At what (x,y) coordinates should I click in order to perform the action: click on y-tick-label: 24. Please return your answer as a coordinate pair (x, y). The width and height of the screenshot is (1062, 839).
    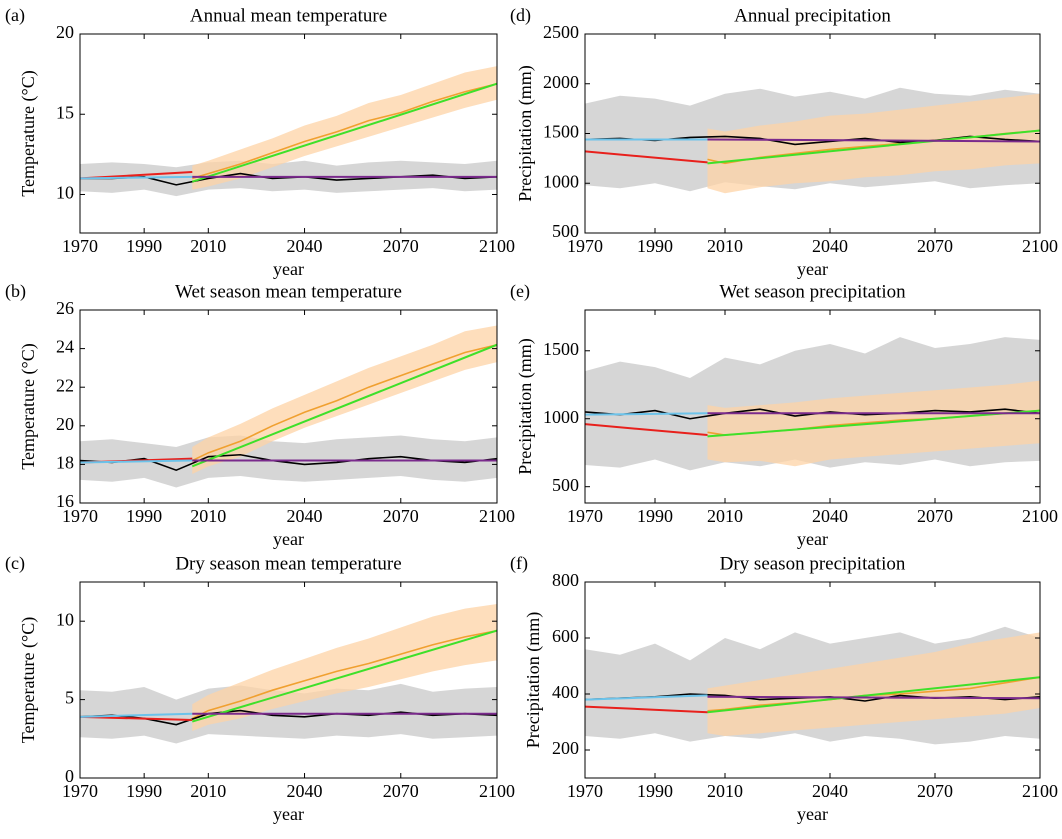
    Looking at the image, I should click on (65, 347).